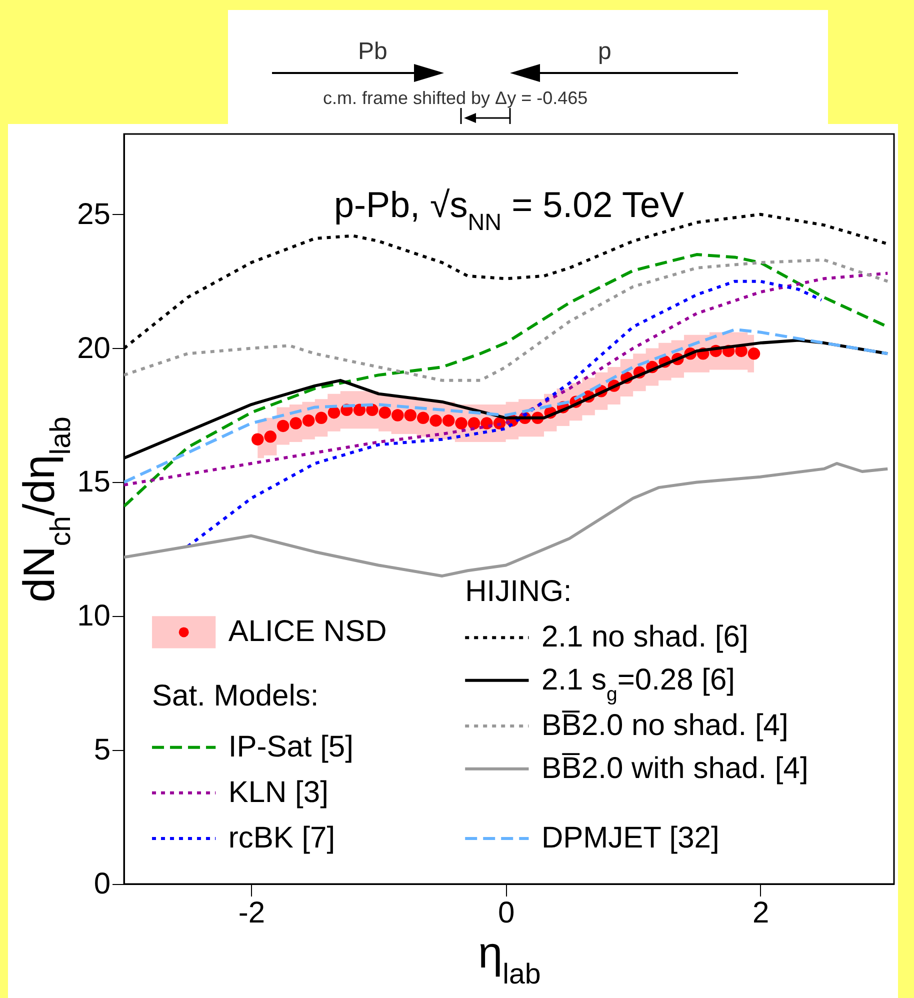 The height and width of the screenshot is (998, 914). Describe the element at coordinates (93, 616) in the screenshot. I see `y-tick-label: 10` at that location.